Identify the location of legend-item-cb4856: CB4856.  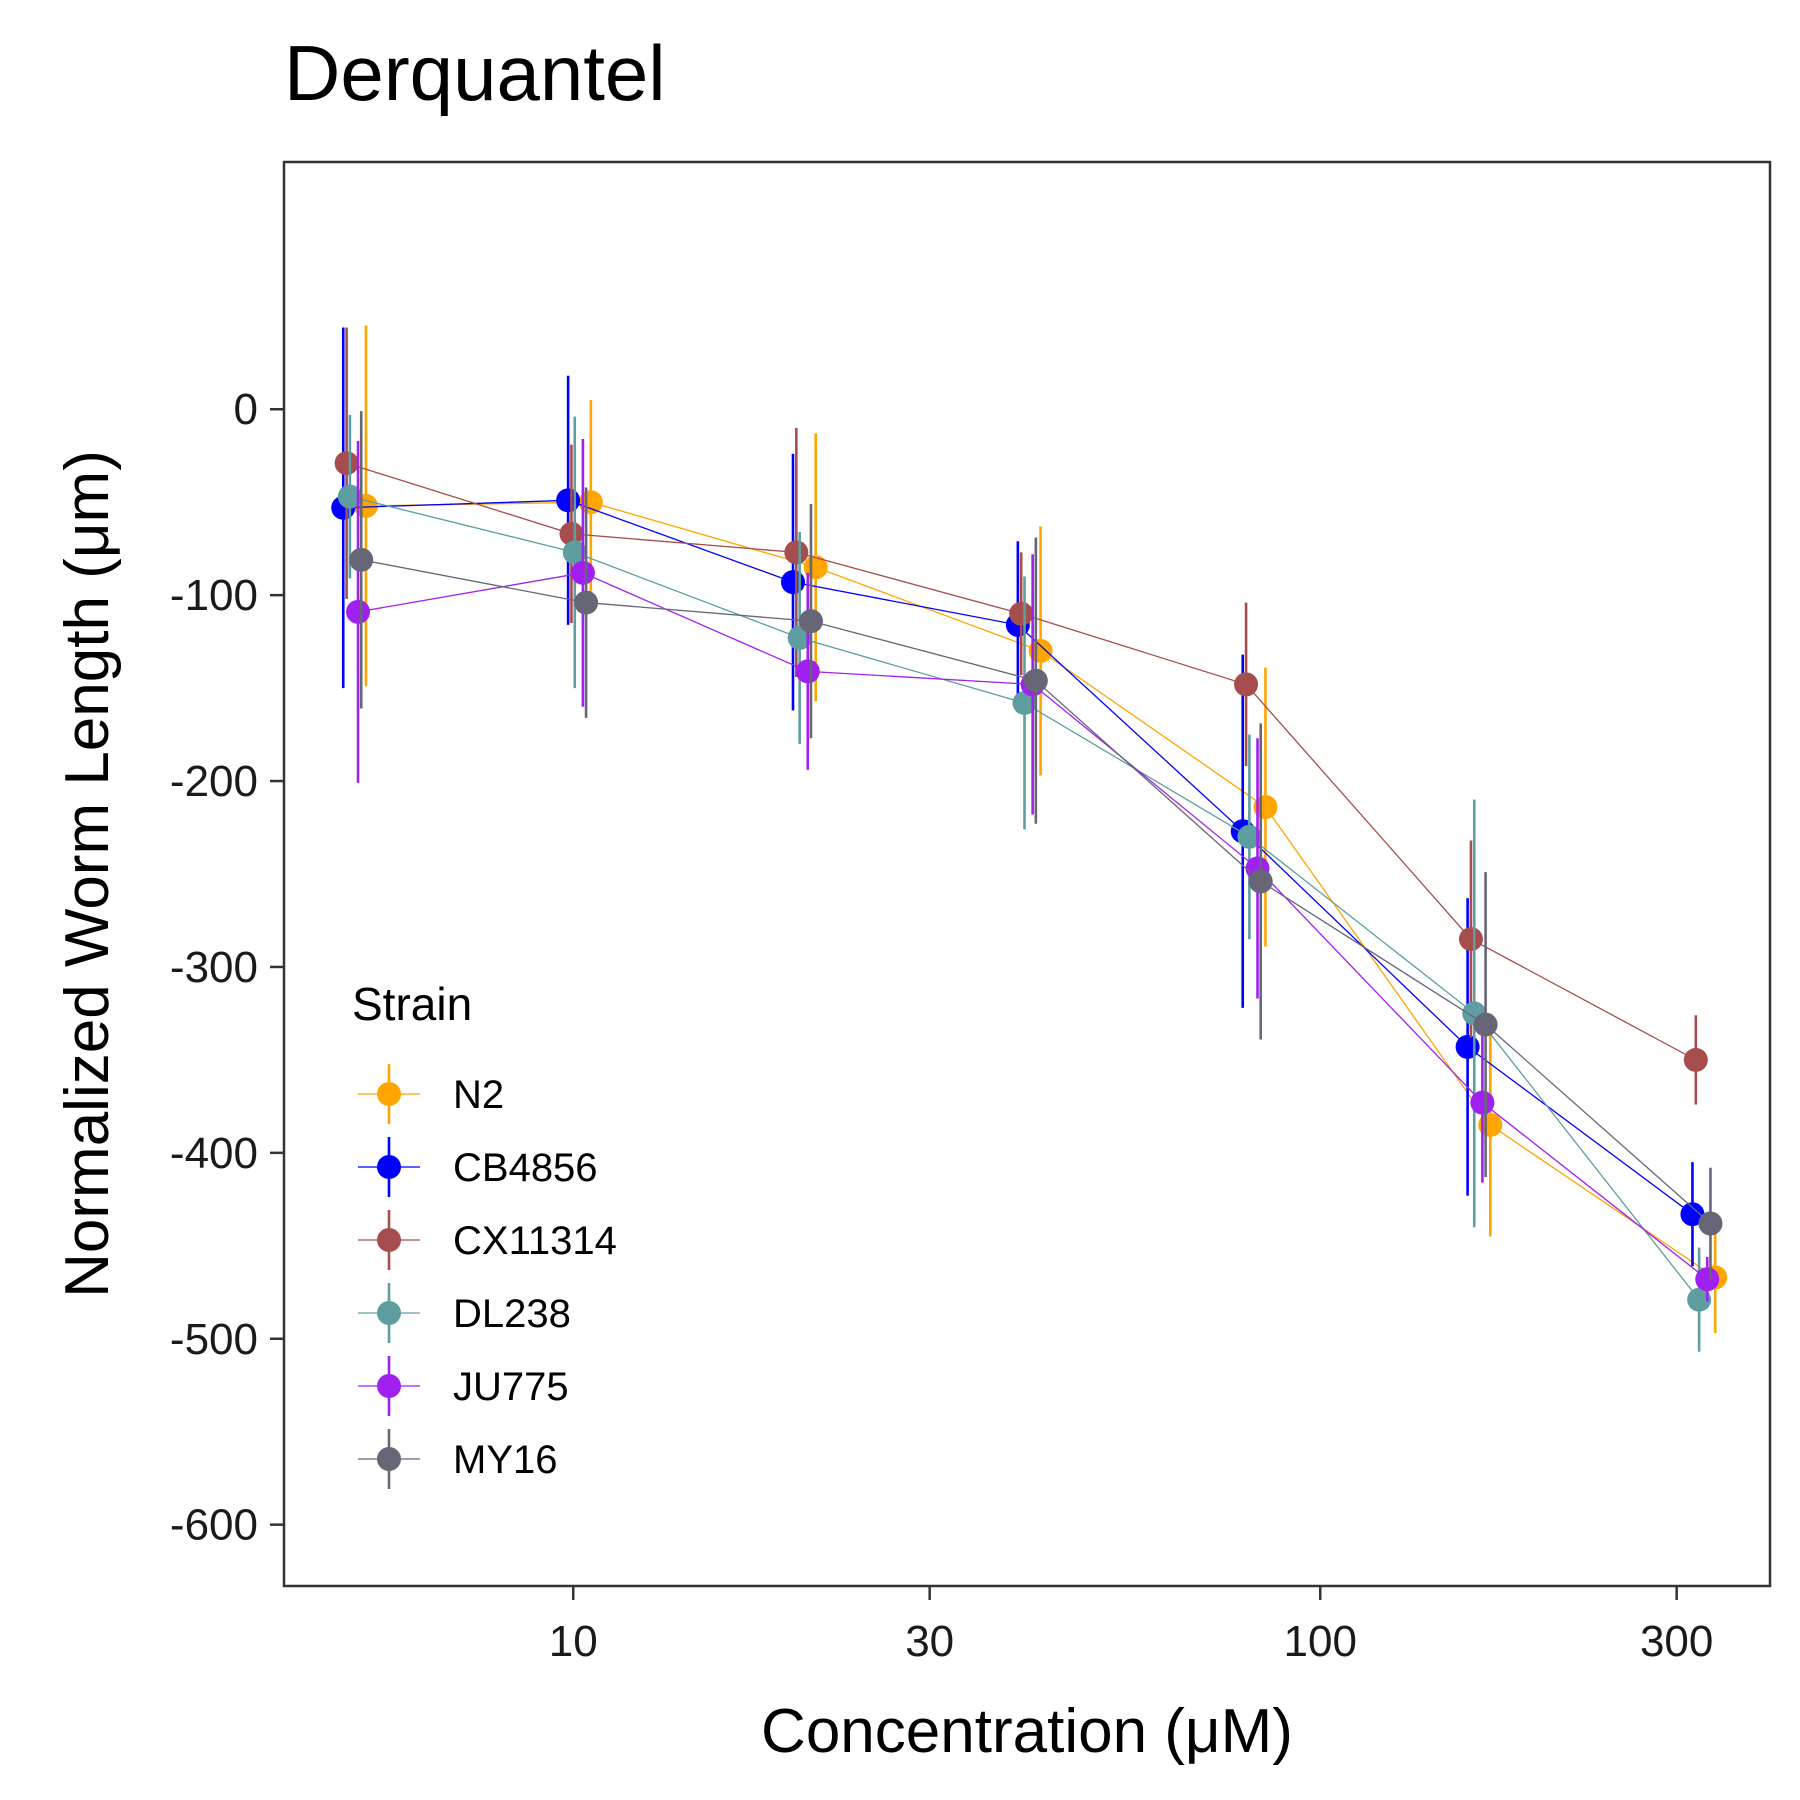
(478, 1167).